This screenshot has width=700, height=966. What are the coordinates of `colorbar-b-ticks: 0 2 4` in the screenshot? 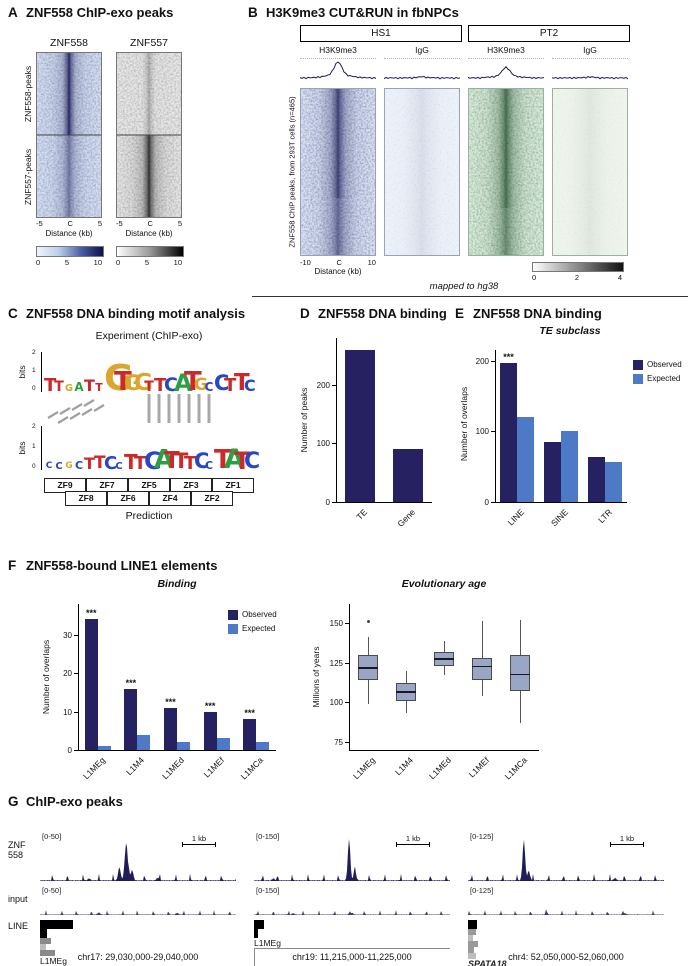 It's located at (577, 277).